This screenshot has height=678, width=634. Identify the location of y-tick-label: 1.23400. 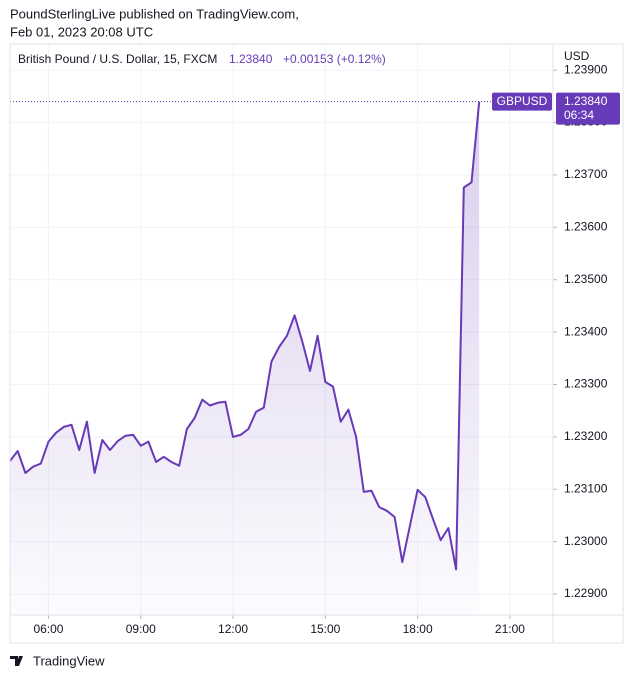
(586, 331).